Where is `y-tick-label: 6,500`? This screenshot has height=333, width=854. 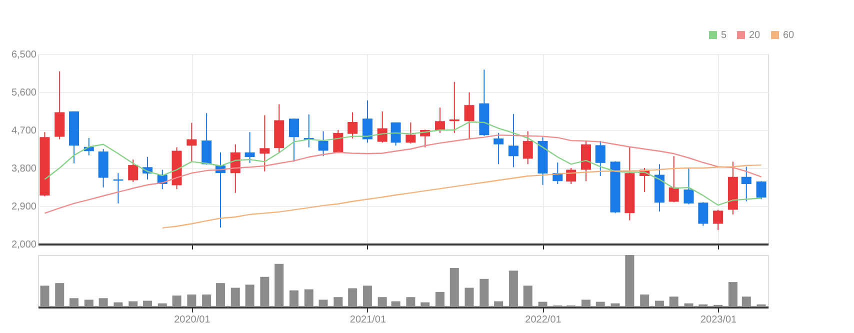
y-tick-label: 6,500 is located at coordinates (24, 55).